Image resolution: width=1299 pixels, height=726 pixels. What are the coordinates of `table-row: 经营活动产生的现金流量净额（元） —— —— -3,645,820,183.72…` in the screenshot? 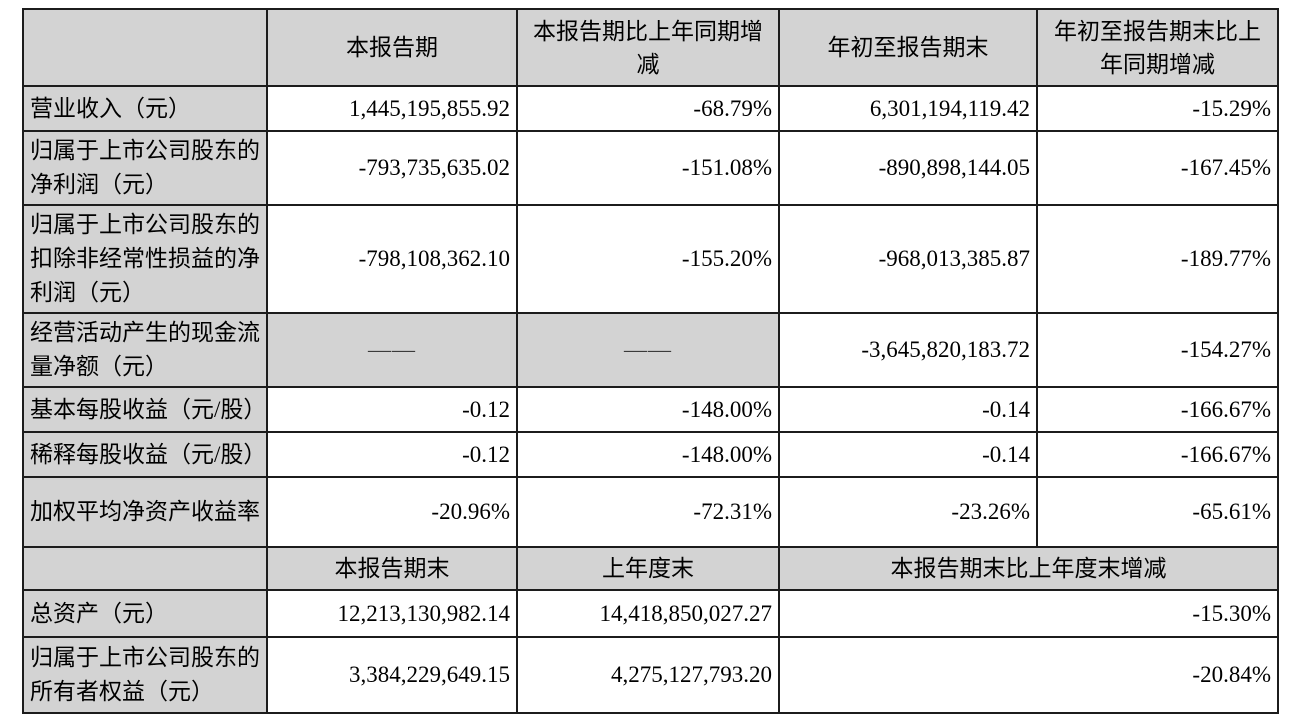 It's located at (650, 350).